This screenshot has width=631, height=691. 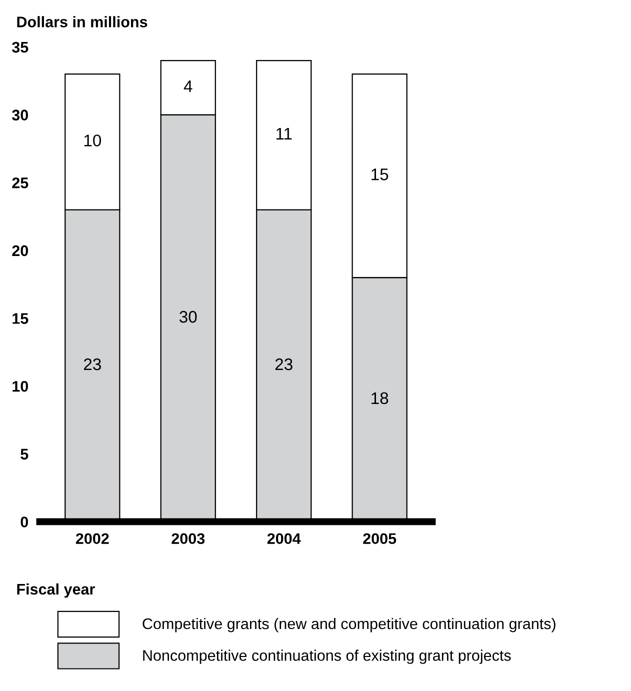 What do you see at coordinates (20, 182) in the screenshot?
I see `y-tick-label: 25` at bounding box center [20, 182].